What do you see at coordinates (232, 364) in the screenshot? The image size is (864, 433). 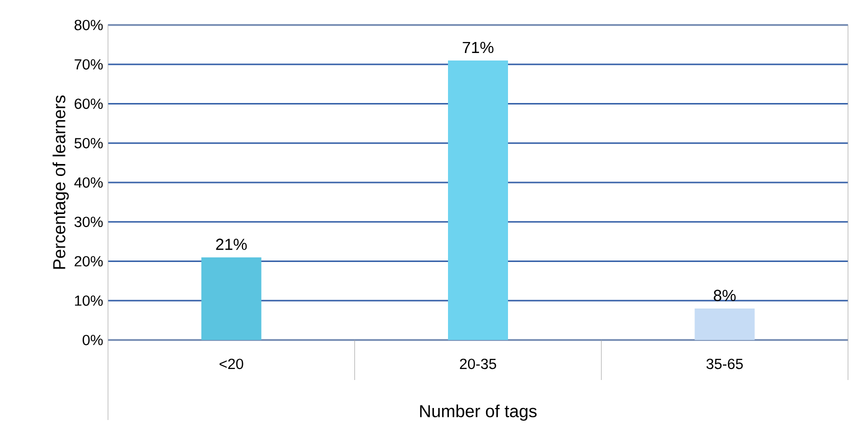 I see `x-tick-label: <20` at bounding box center [232, 364].